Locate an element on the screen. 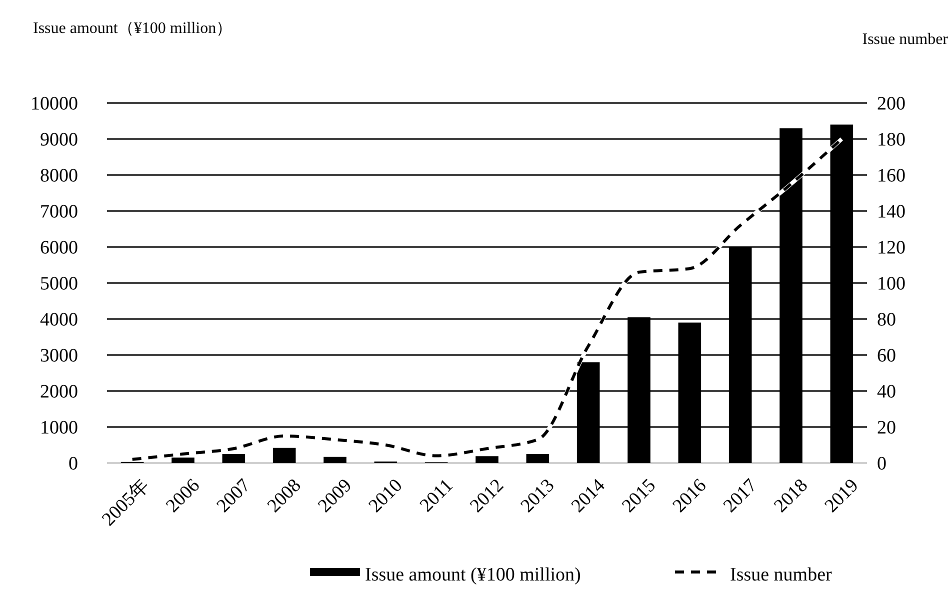 The width and height of the screenshot is (952, 615). y2-tick-label: 0 is located at coordinates (881, 464).